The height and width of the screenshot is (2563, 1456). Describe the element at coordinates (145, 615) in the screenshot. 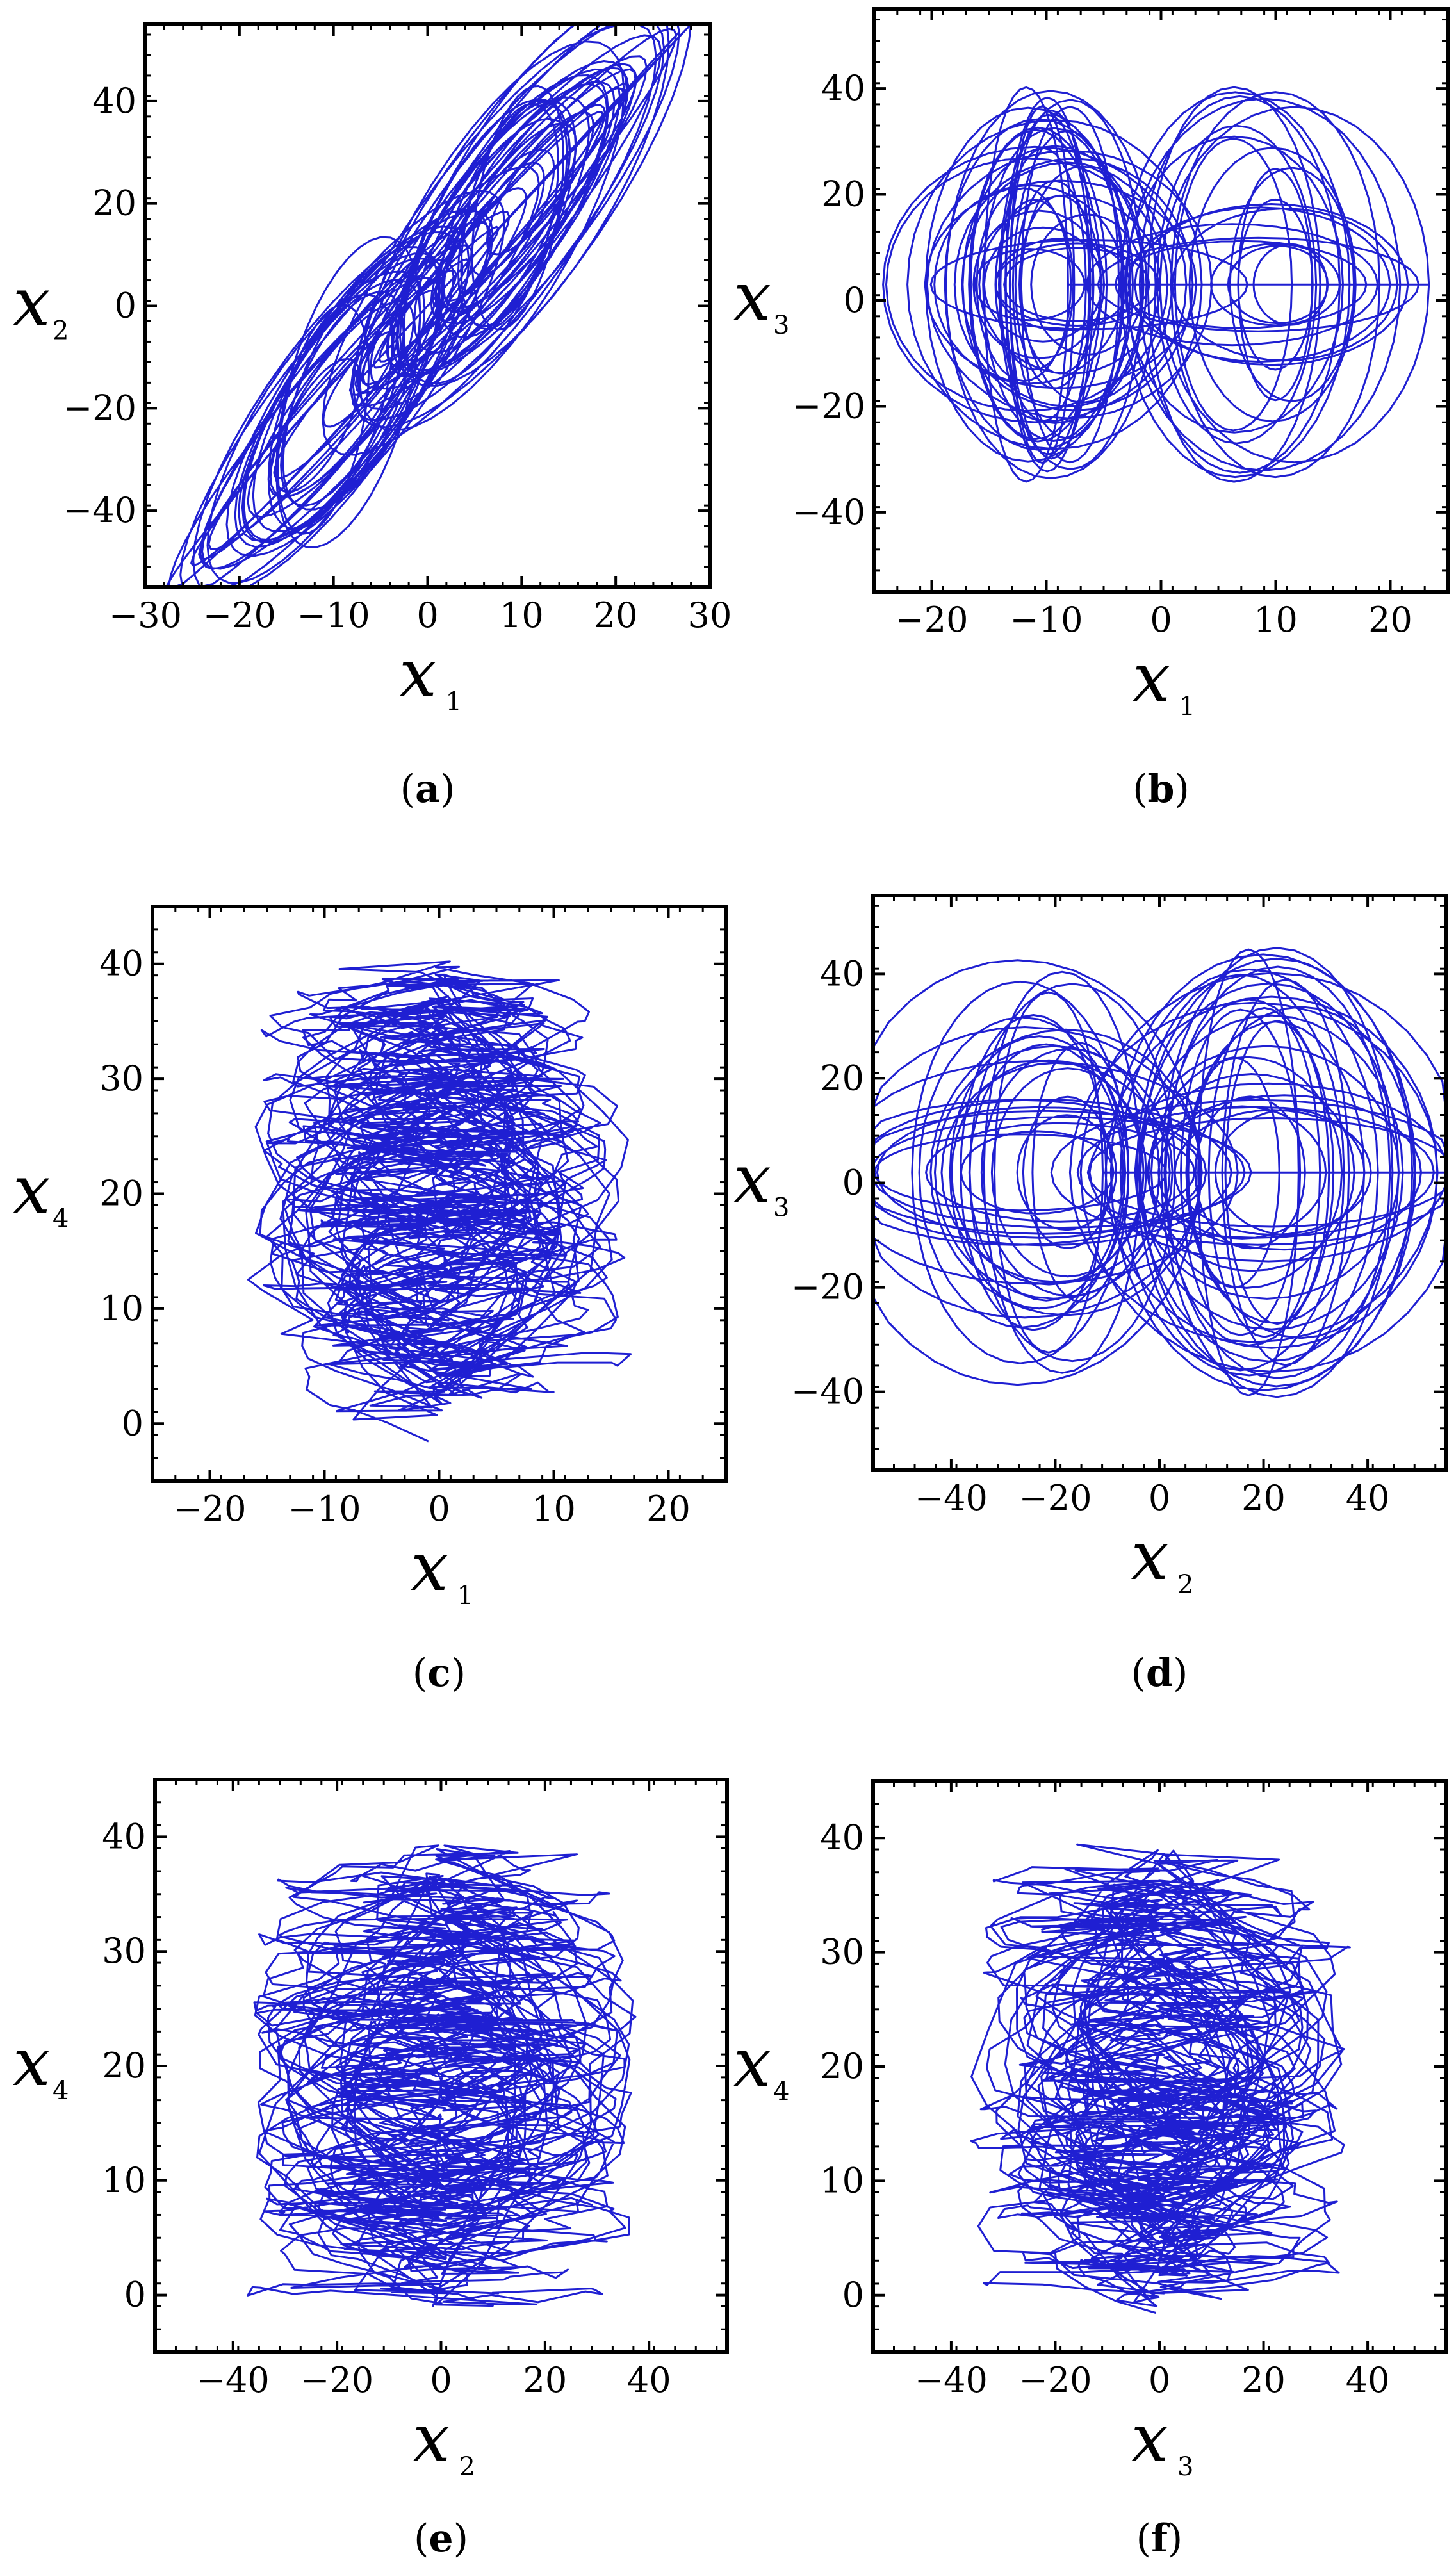

I see `x-tick-label: −30` at that location.